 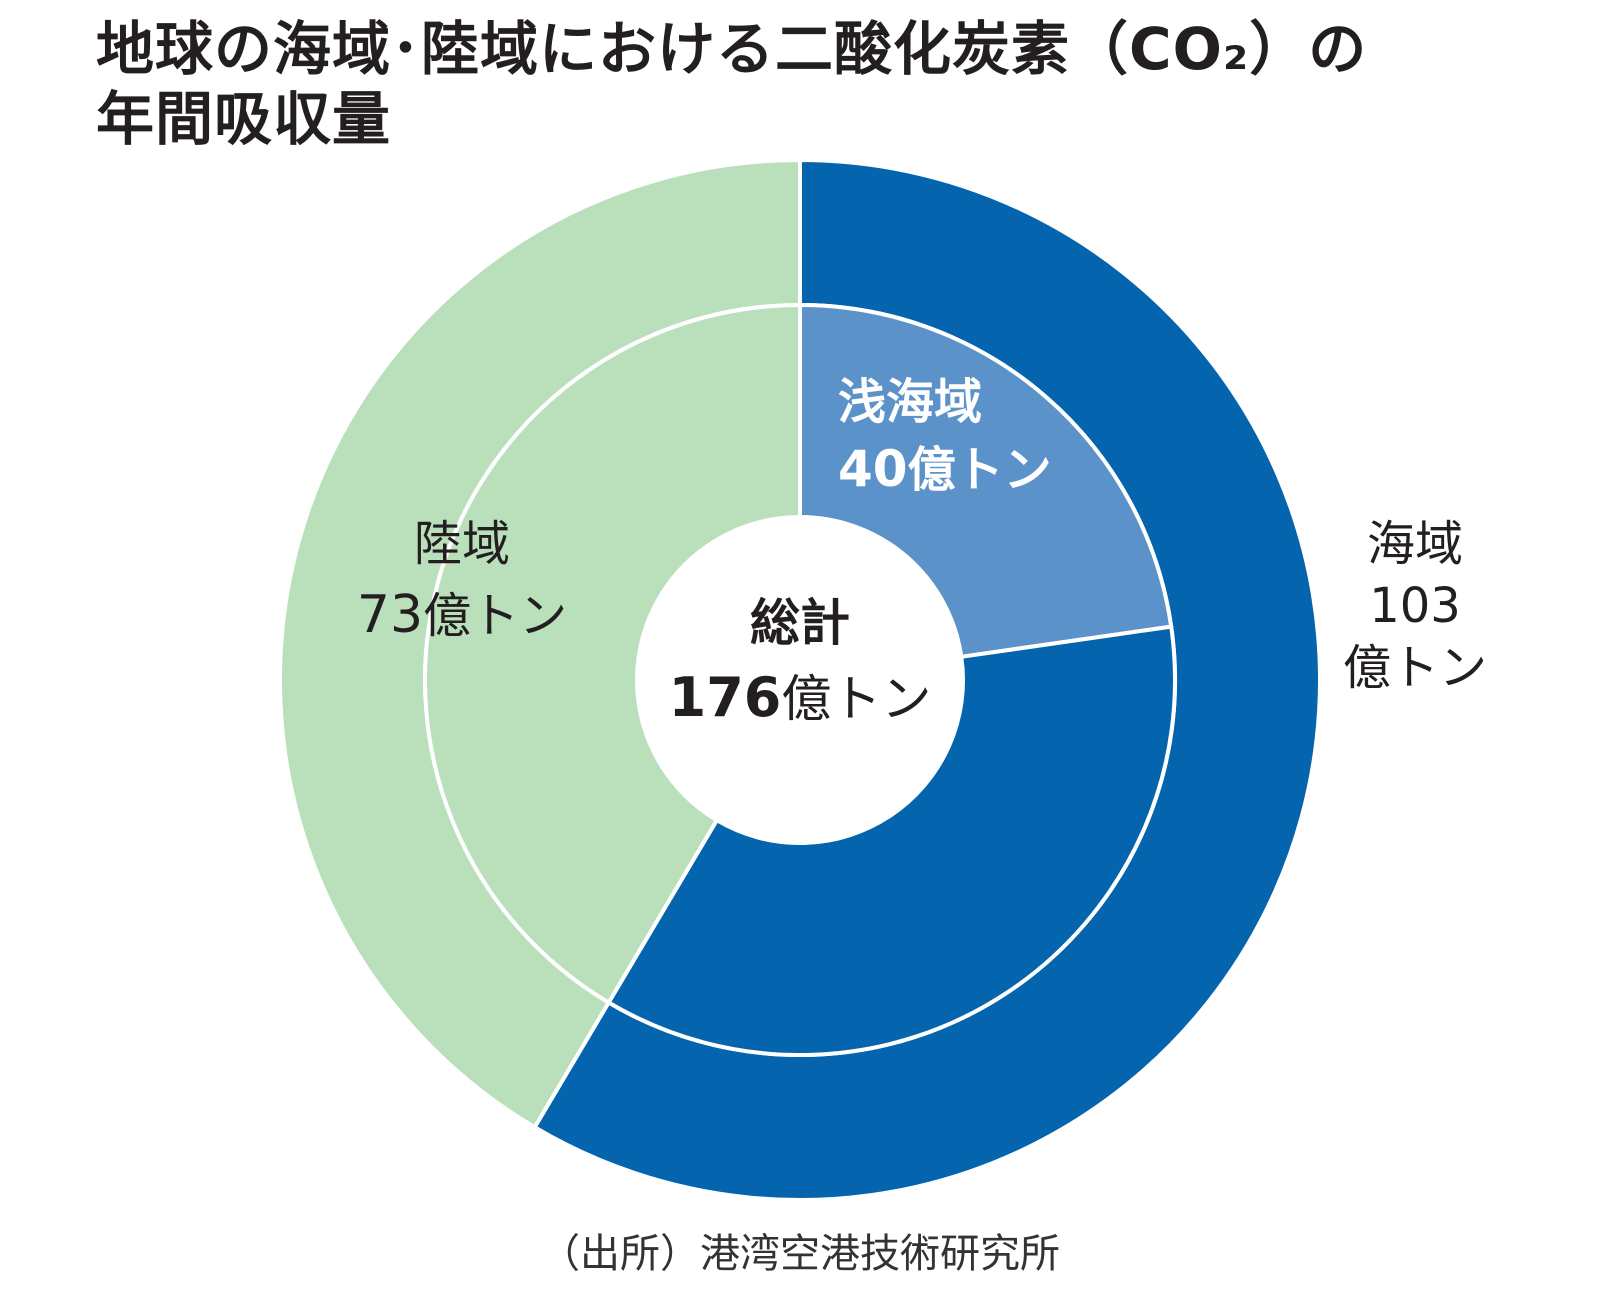 I want to click on chart-title: 地球の海域･陸域における二酸化炭素（CO₂）の 年間吸収量, so click(x=731, y=84).